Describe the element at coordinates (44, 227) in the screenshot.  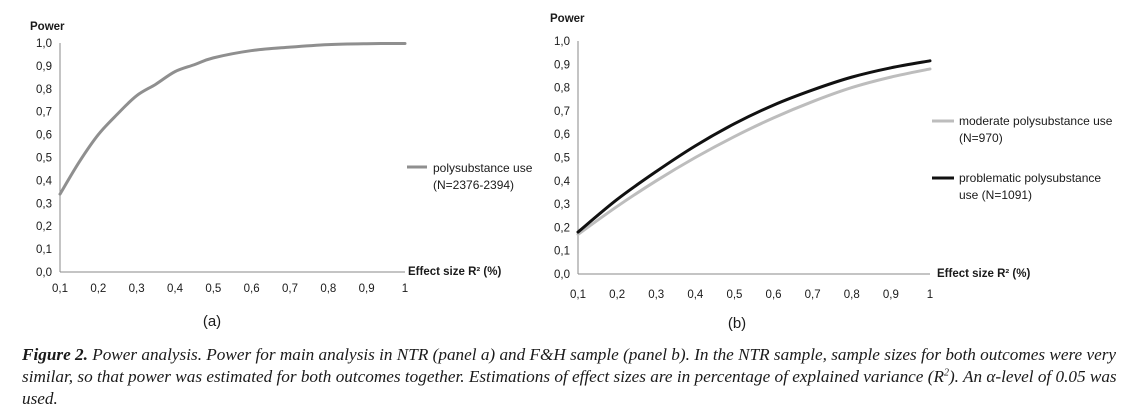
I see `panel-a-y-tick-label: 0,2` at that location.